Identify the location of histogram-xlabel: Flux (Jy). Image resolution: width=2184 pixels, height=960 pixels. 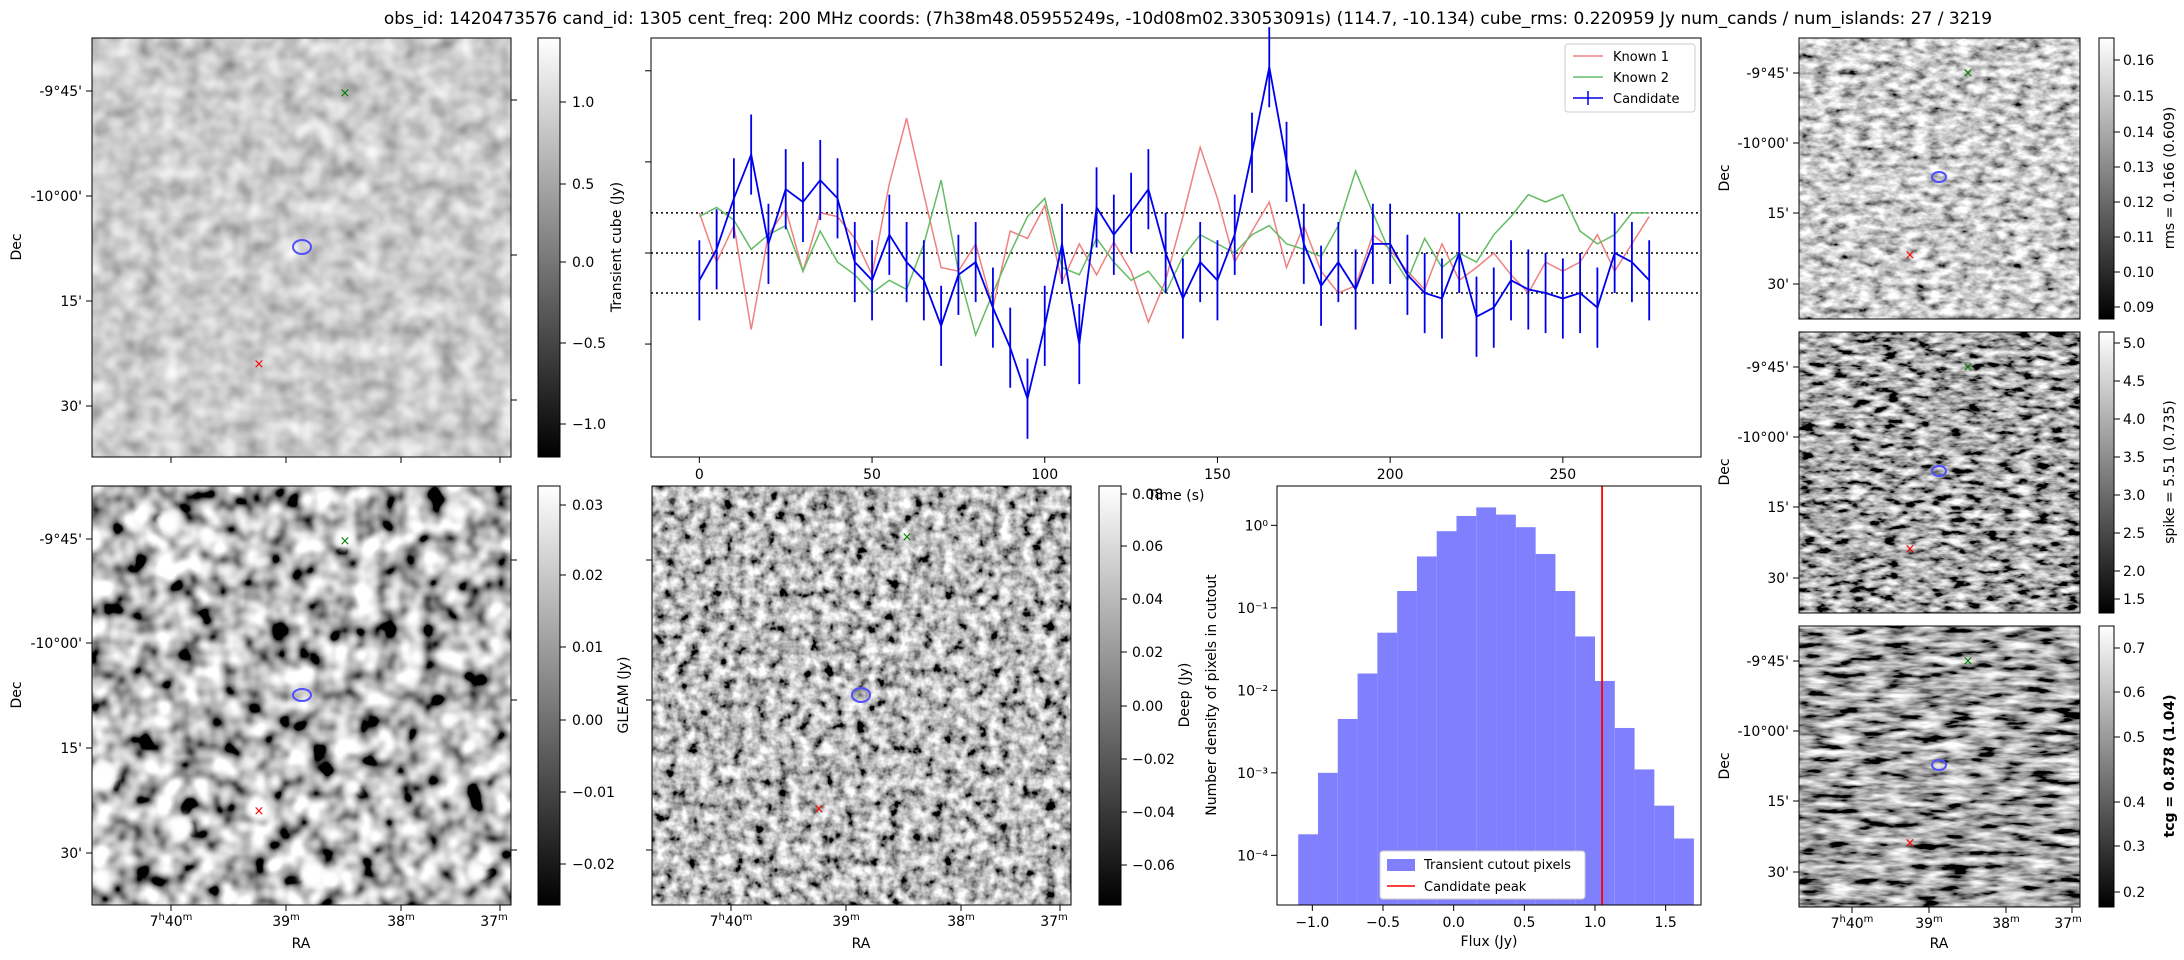
(1489, 942).